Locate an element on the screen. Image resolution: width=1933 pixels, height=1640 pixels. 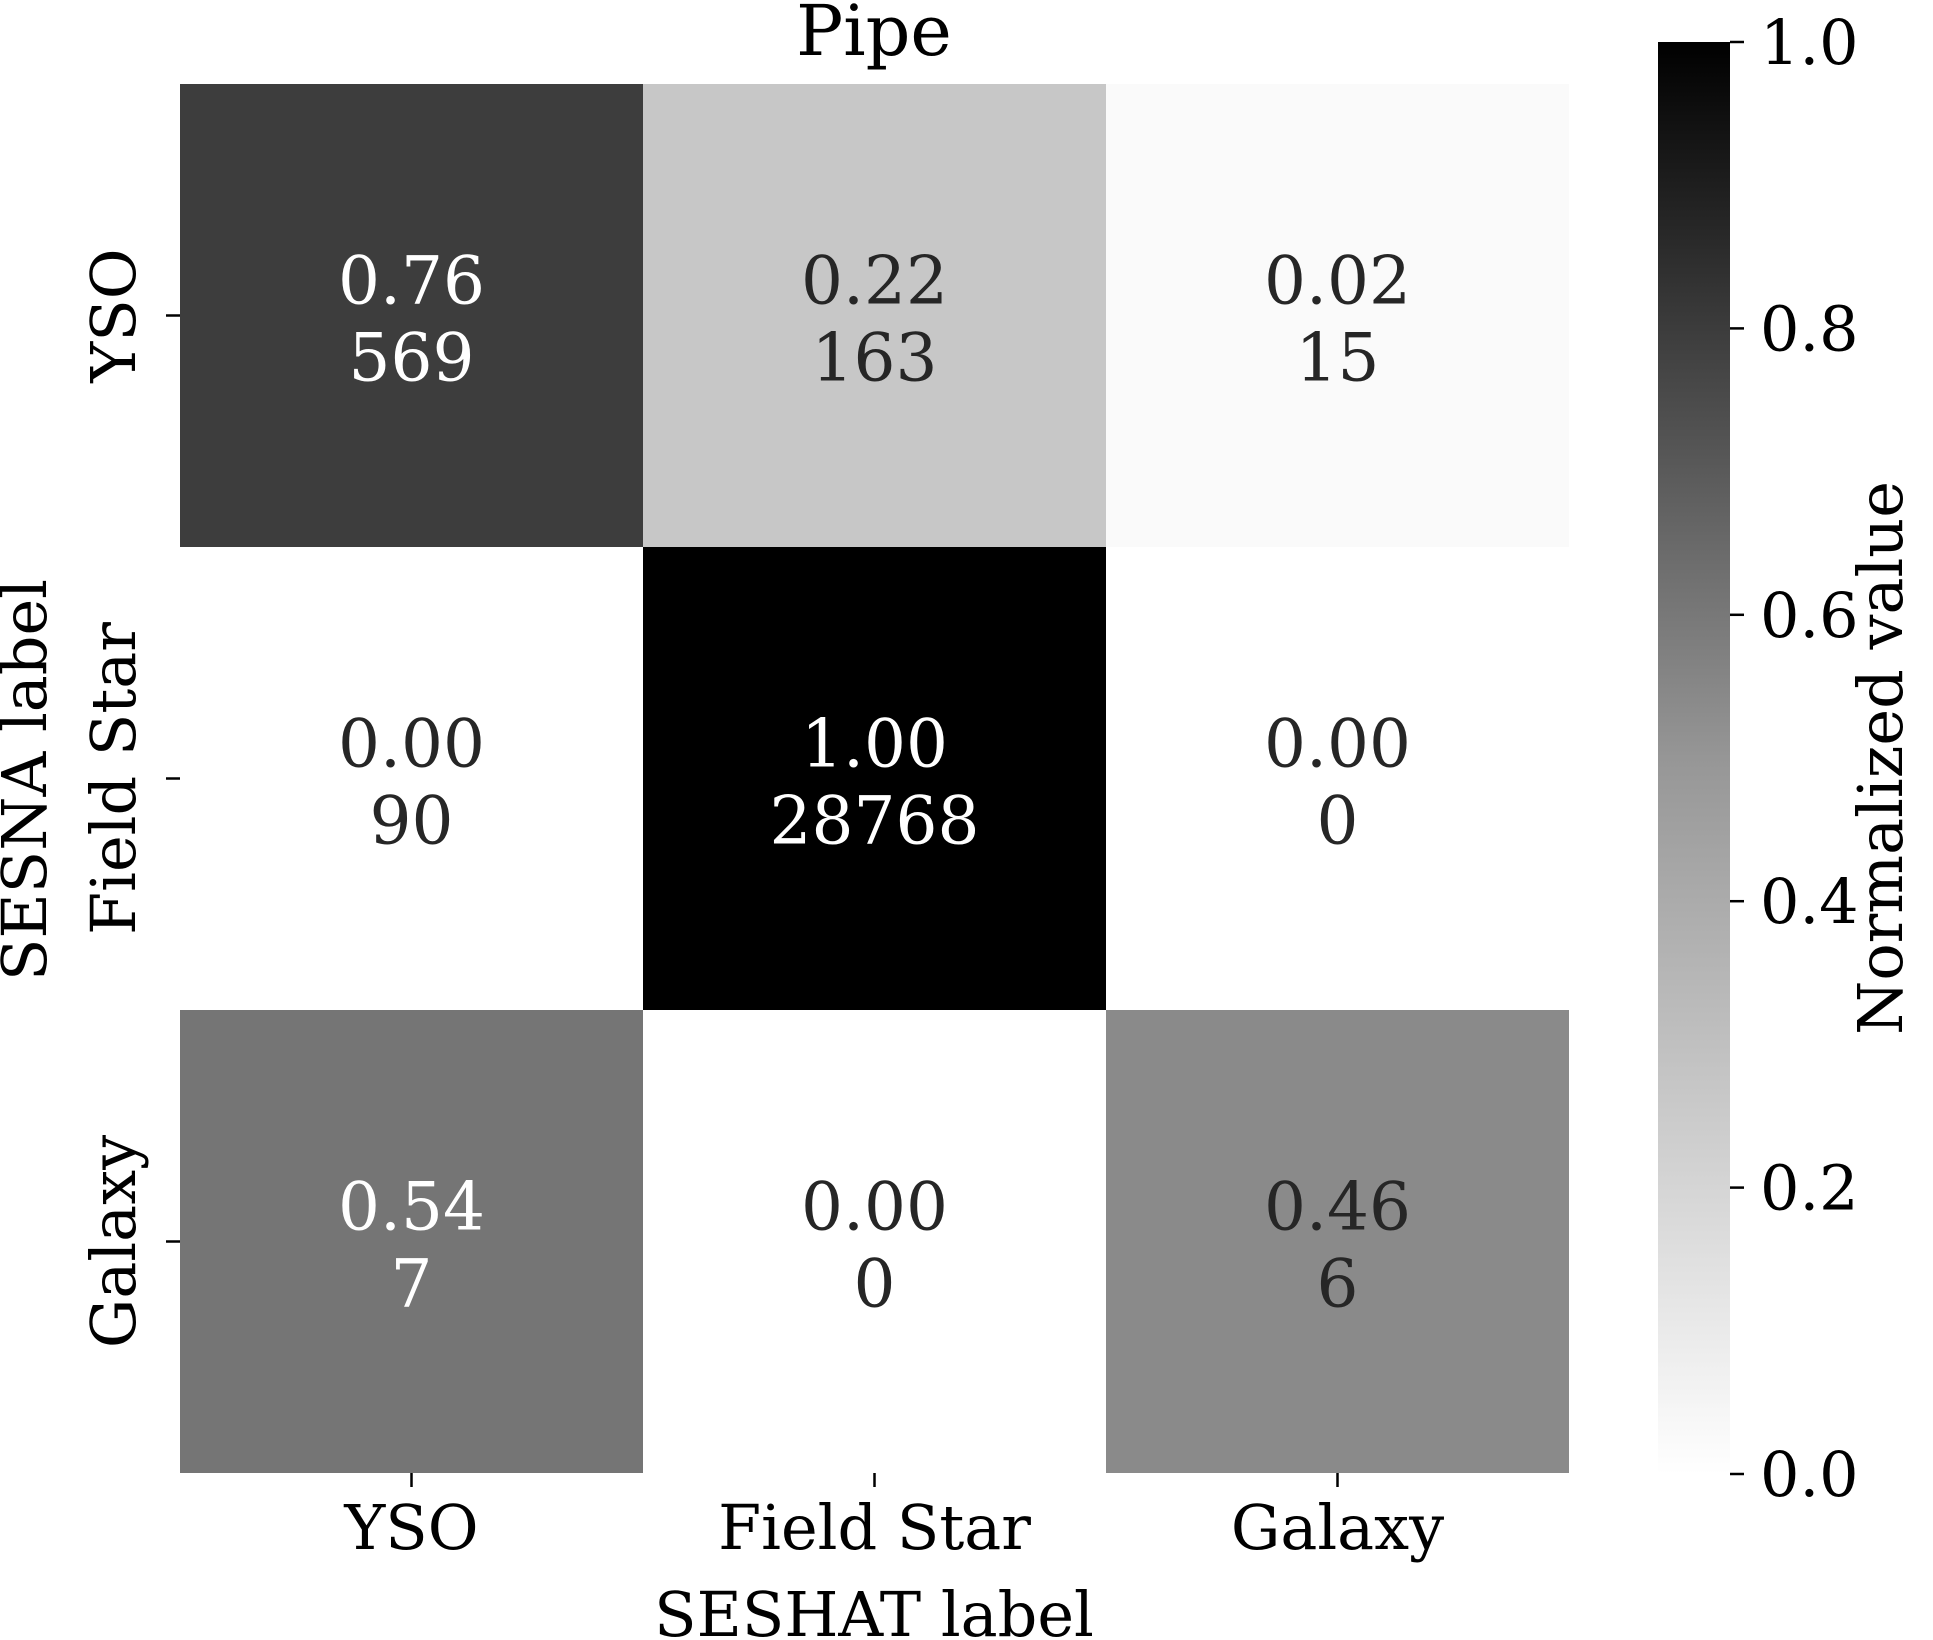
colorbar-label: Normalized value is located at coordinates (1880, 758).